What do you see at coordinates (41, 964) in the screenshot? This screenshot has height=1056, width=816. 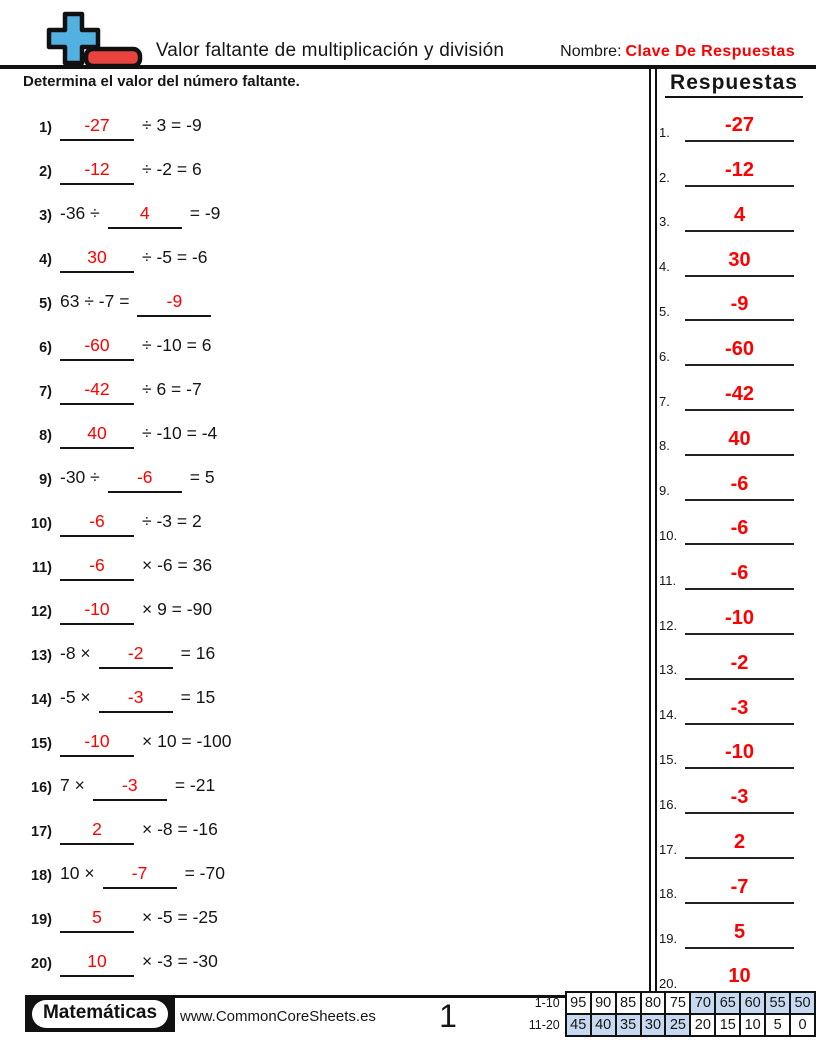 I see `problem-number: 20)` at bounding box center [41, 964].